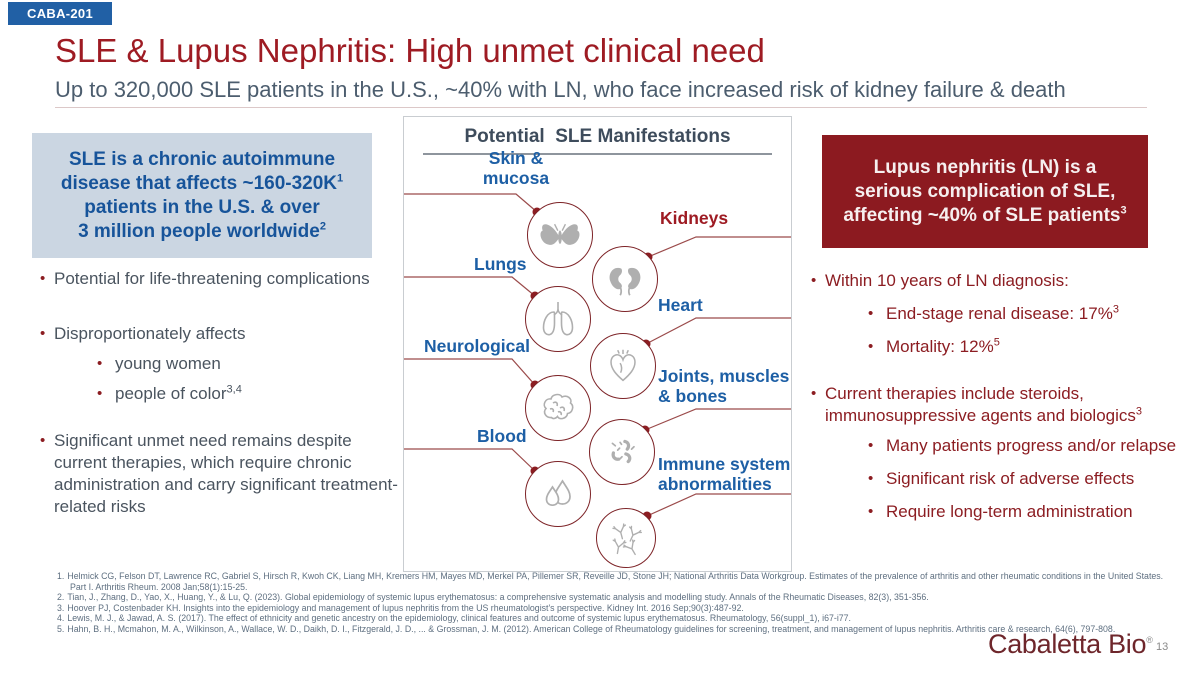 The image size is (1200, 675). What do you see at coordinates (601, 107) in the screenshot?
I see `header-divider` at bounding box center [601, 107].